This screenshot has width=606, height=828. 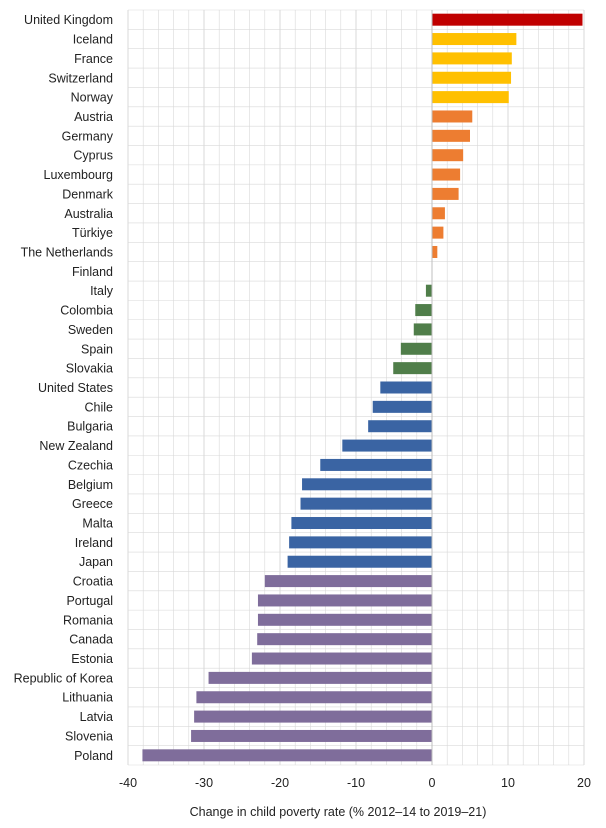 What do you see at coordinates (93, 59) in the screenshot?
I see `category-label: France` at bounding box center [93, 59].